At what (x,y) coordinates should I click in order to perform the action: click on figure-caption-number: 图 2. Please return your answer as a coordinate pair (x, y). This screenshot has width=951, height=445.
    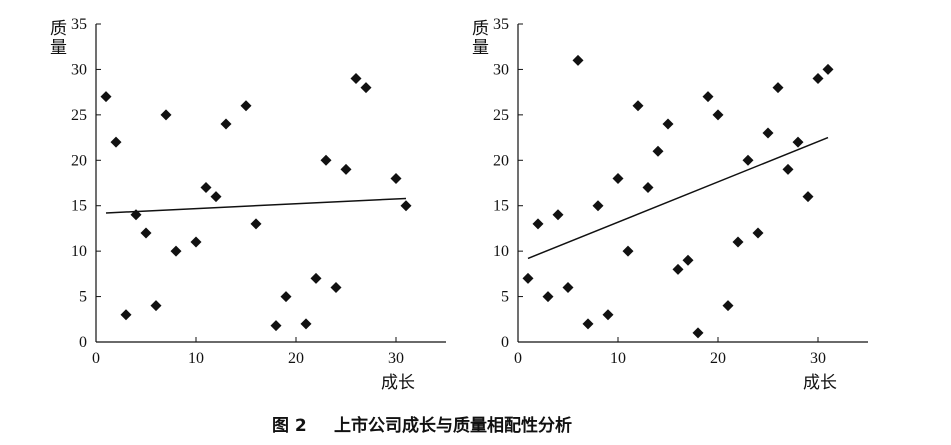
    Looking at the image, I should click on (289, 426).